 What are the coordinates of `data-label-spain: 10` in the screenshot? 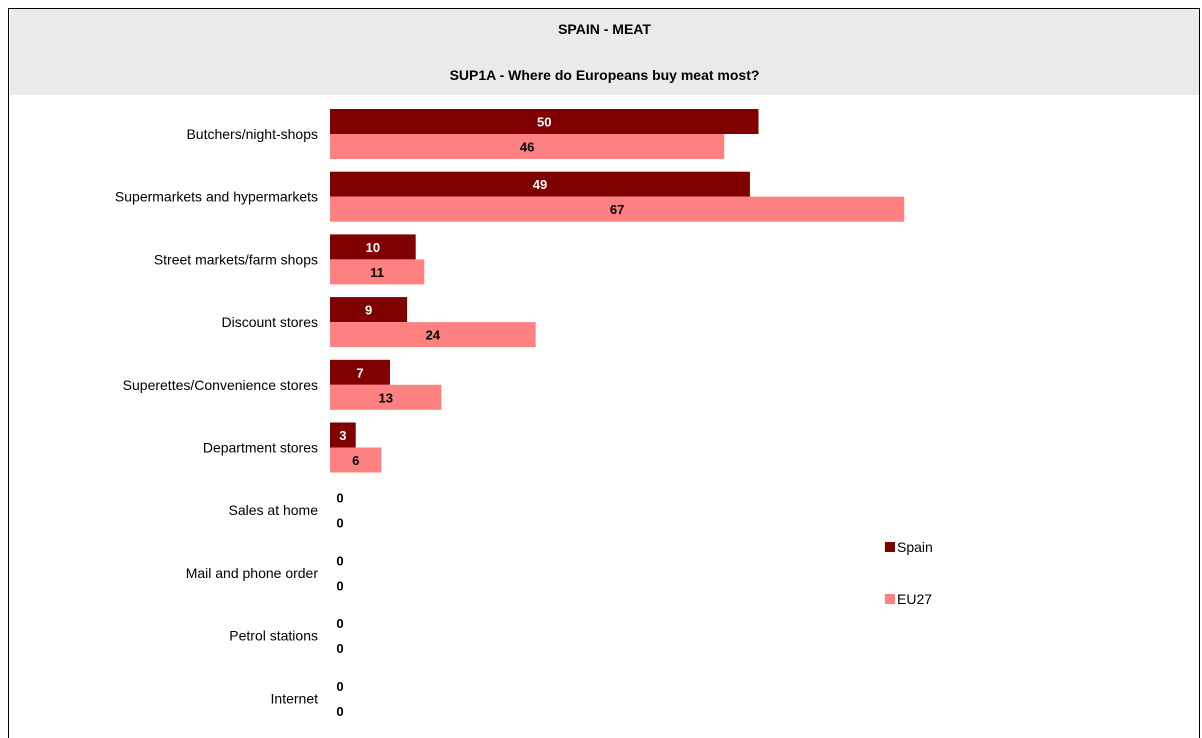 It's located at (373, 247).